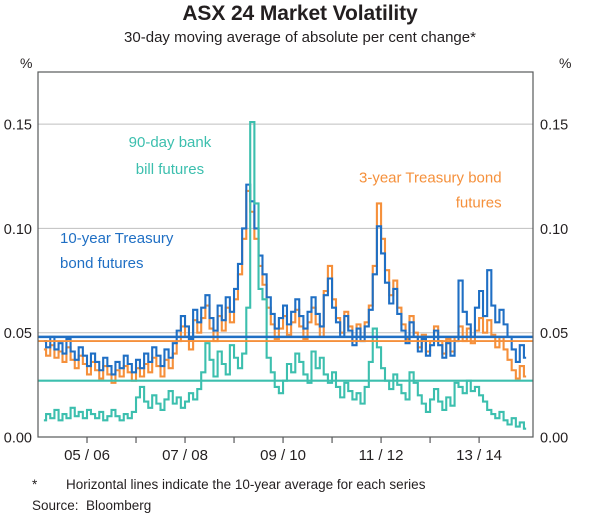 The height and width of the screenshot is (519, 600). Describe the element at coordinates (87, 455) in the screenshot. I see `x-tick-label: 05 / 06` at that location.